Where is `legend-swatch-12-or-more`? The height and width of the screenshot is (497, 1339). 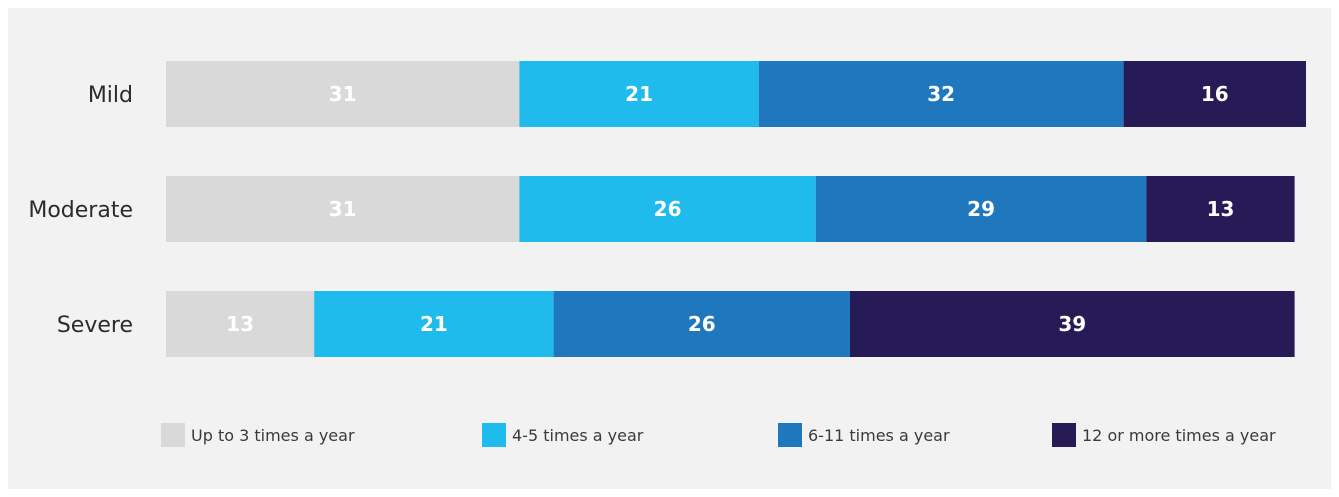 legend-swatch-12-or-more is located at coordinates (1064, 435).